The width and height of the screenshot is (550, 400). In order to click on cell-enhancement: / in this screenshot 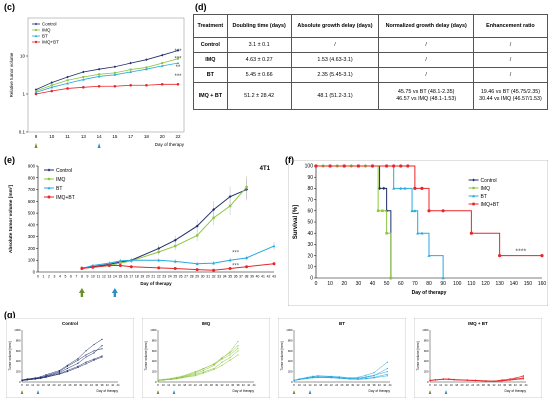, I will do `click(510, 75)`.